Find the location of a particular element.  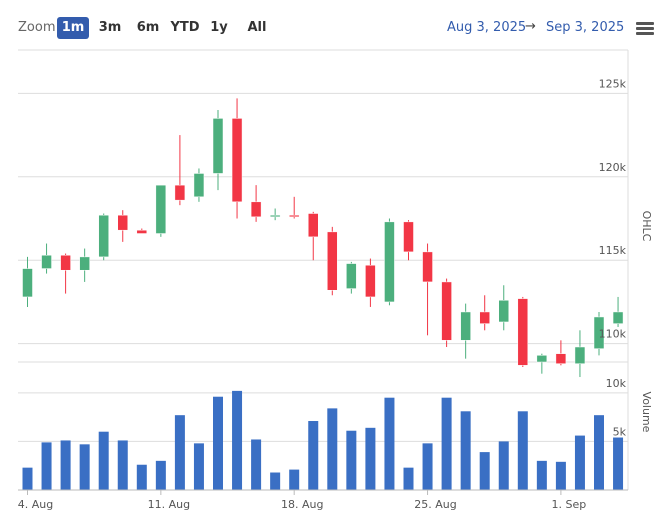

x-tick-label: 11. Aug is located at coordinates (169, 504).